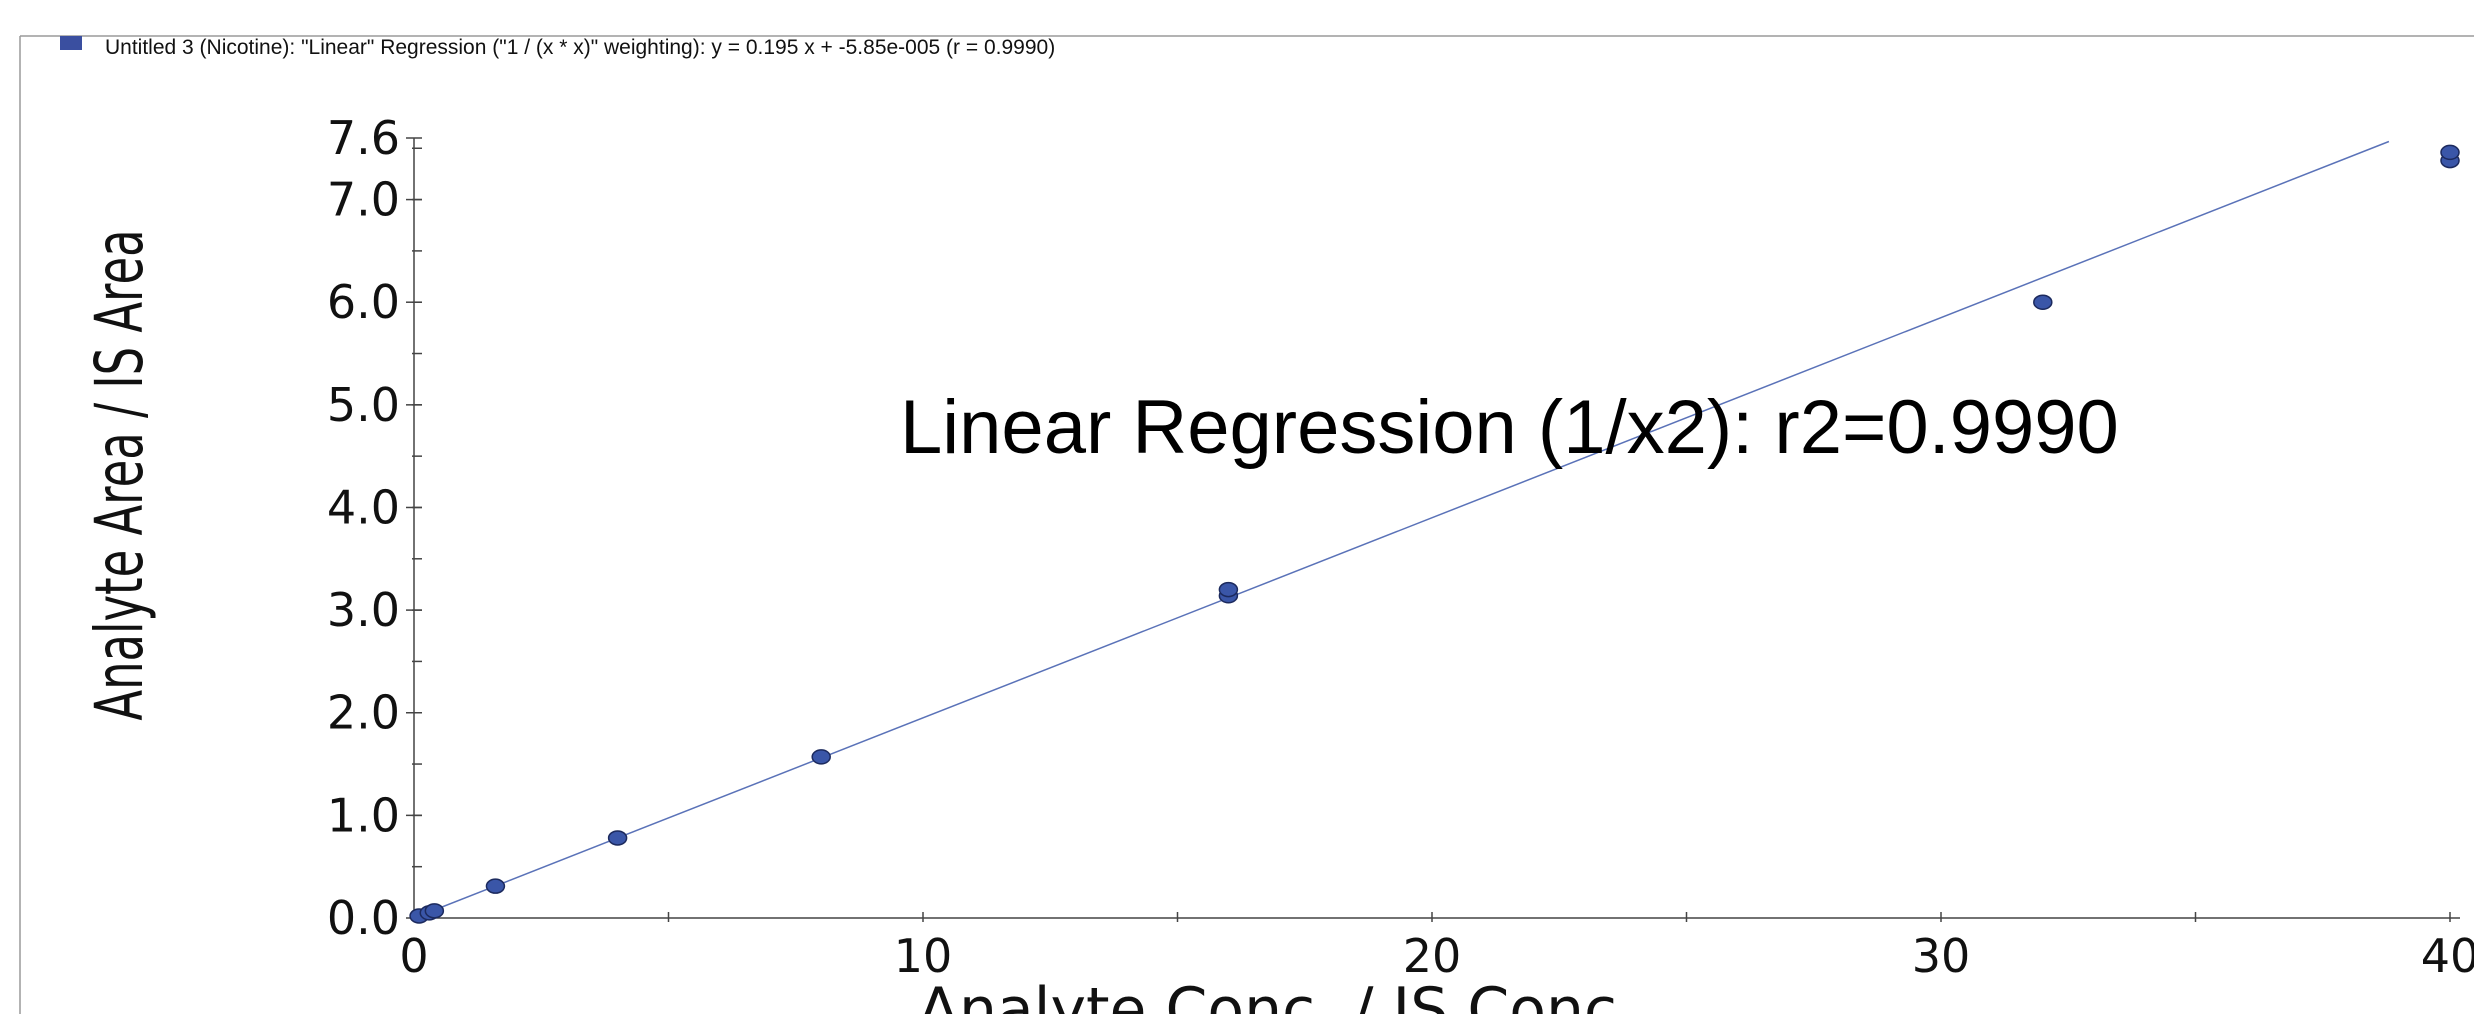  What do you see at coordinates (363, 713) in the screenshot?
I see `y-tick-label: 2.0` at bounding box center [363, 713].